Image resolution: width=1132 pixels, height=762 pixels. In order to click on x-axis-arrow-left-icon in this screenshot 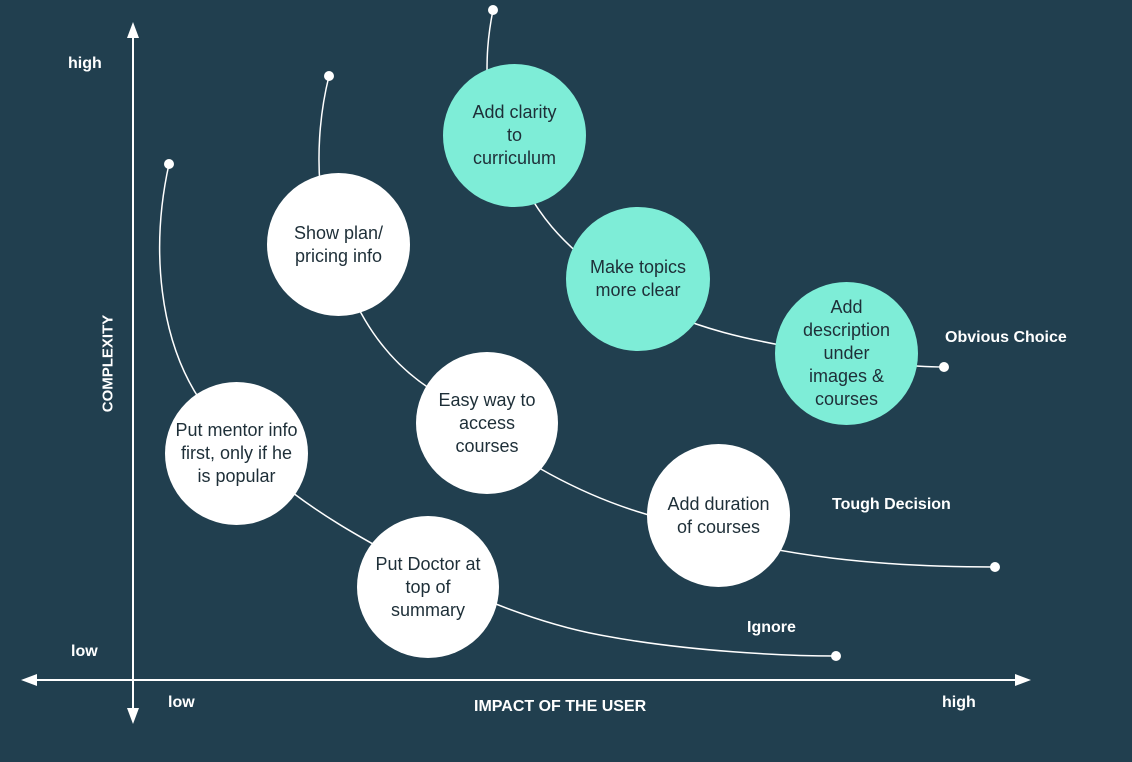, I will do `click(29, 680)`.